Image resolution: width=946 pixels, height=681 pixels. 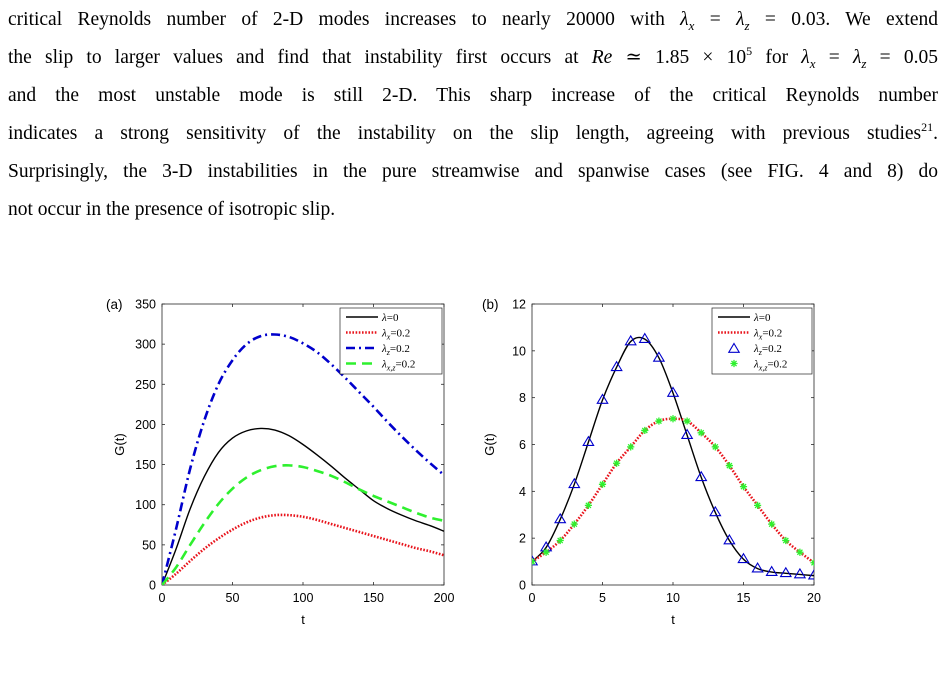 I want to click on caption-mask, so click(x=473, y=674).